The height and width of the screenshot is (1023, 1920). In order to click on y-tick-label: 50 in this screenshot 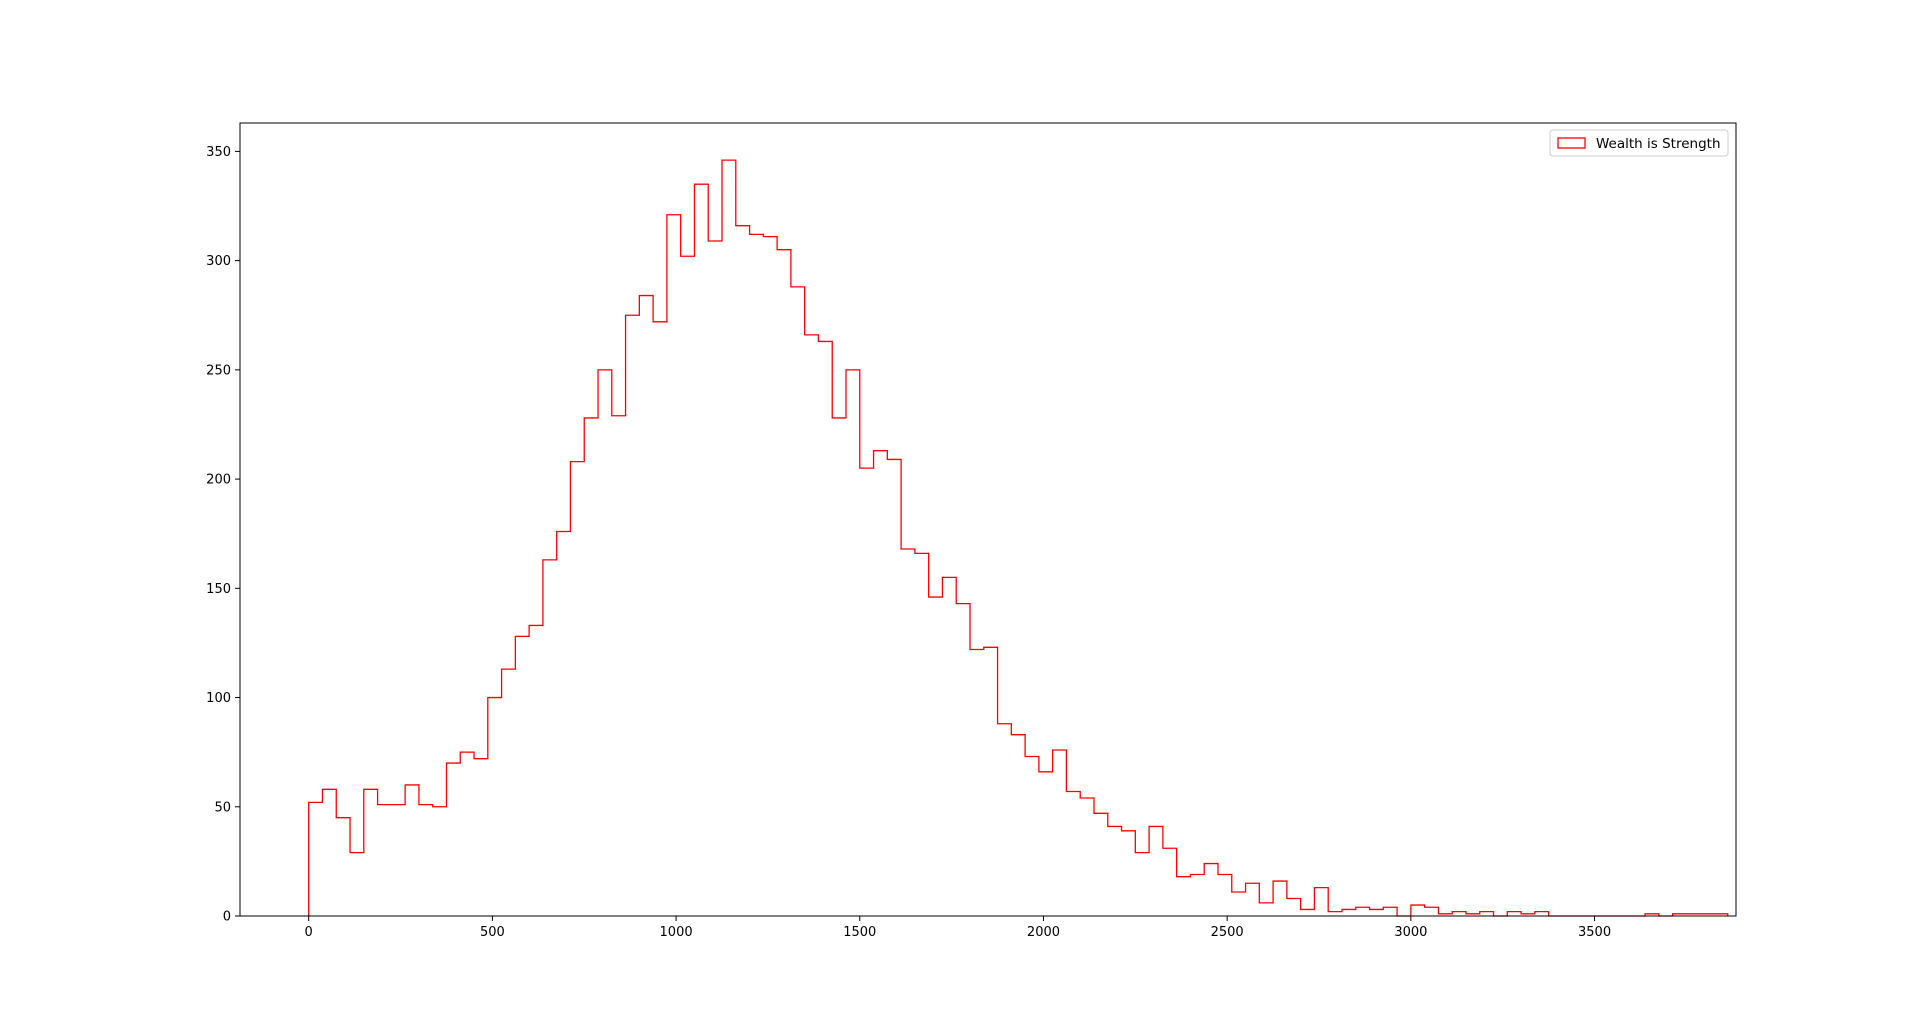, I will do `click(222, 807)`.